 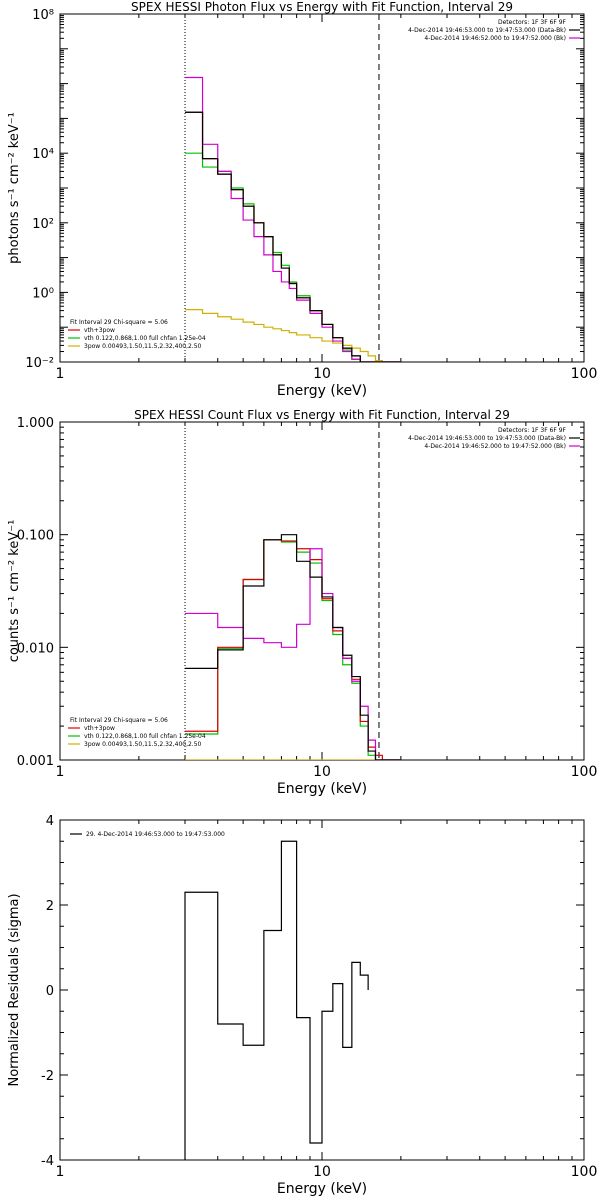 What do you see at coordinates (43, 293) in the screenshot?
I see `y-tick-label: 10⁰` at bounding box center [43, 293].